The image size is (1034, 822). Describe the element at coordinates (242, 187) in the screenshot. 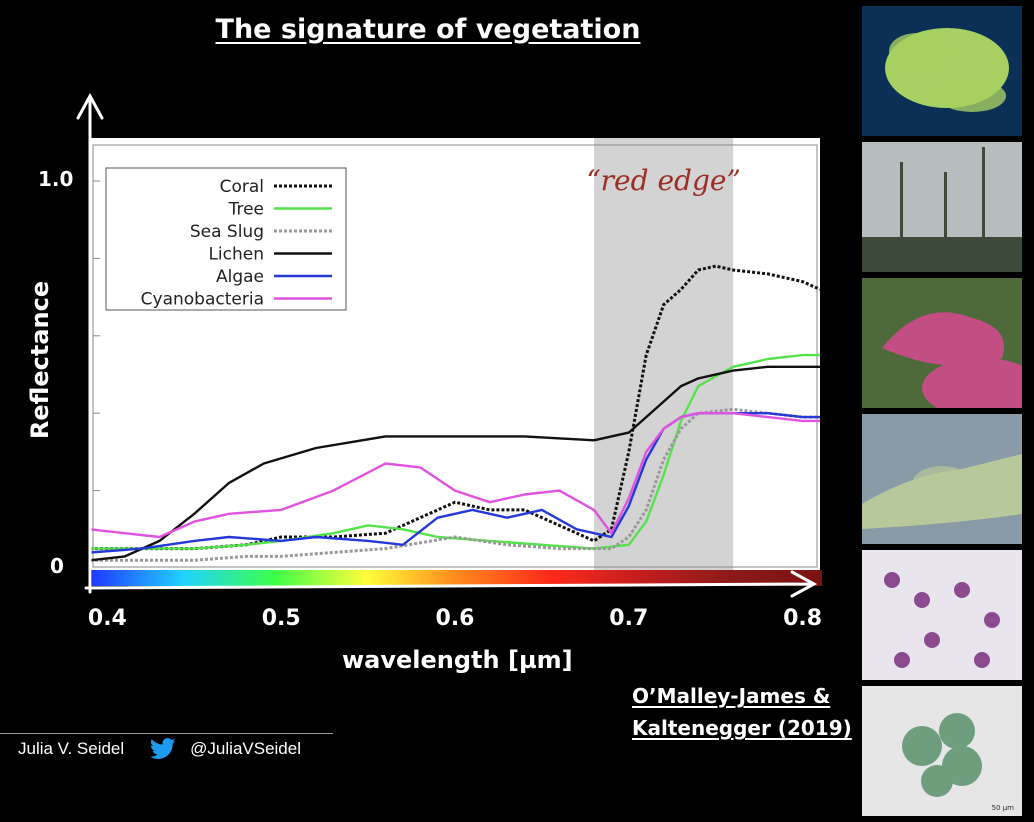

I see `legend-label-0: Coral` at that location.